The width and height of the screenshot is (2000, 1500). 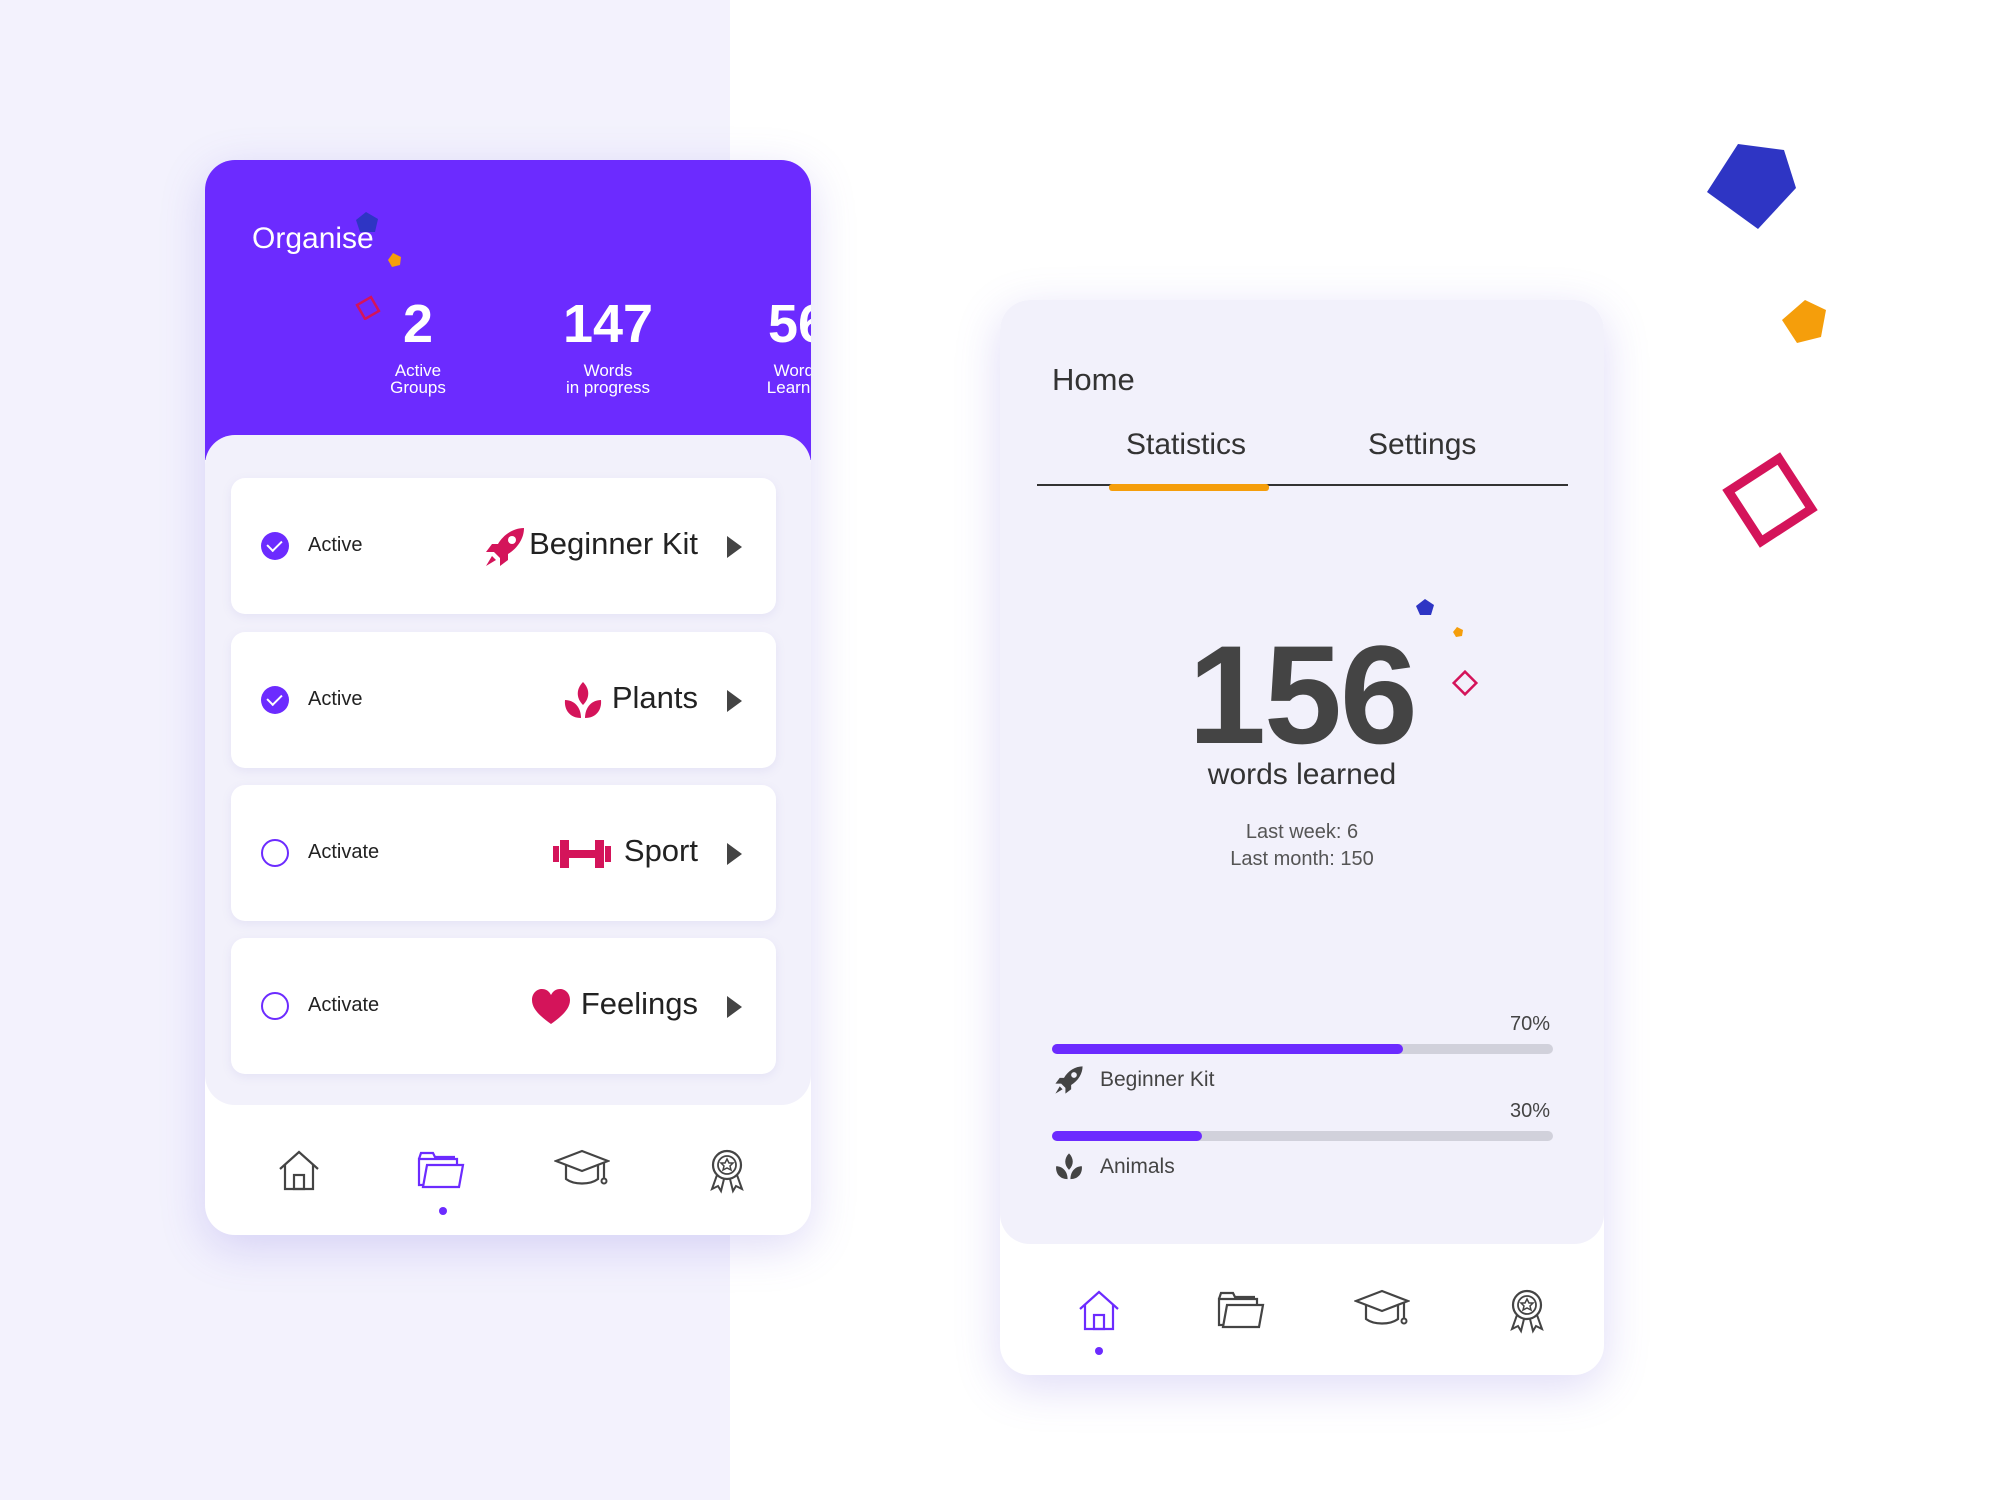 I want to click on last-month-stat: Last month: 150, so click(x=1302, y=859).